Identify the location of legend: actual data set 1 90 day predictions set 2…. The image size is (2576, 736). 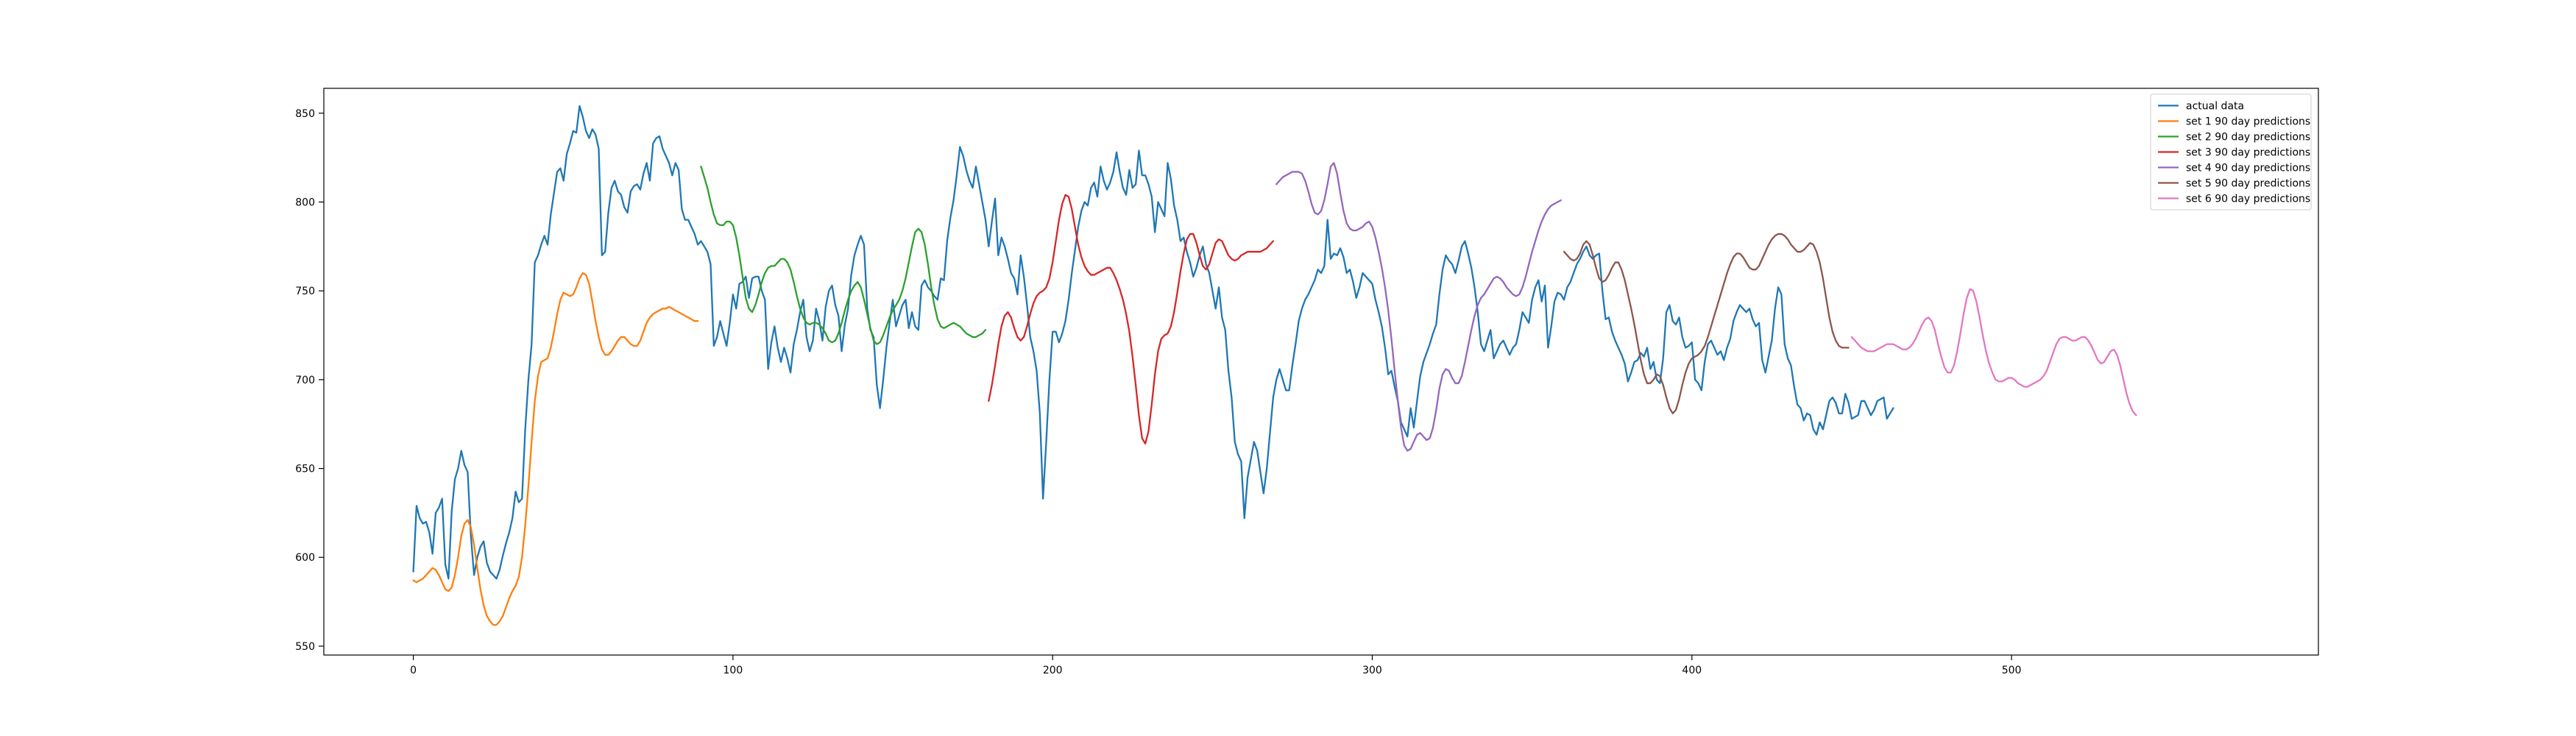
(2231, 151).